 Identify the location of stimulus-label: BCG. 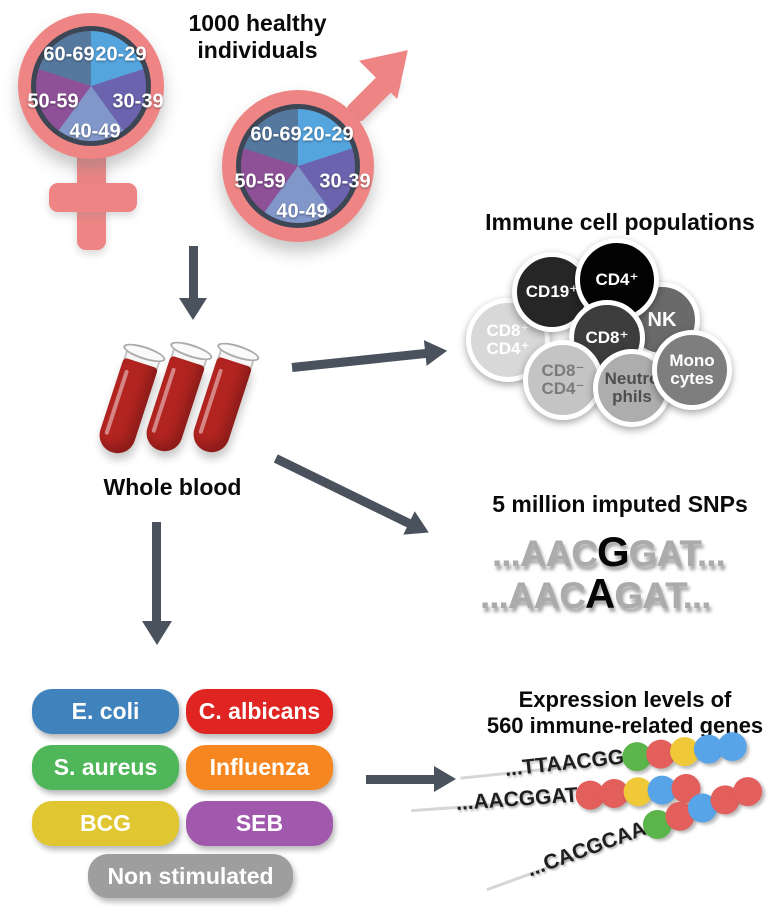
(105, 823).